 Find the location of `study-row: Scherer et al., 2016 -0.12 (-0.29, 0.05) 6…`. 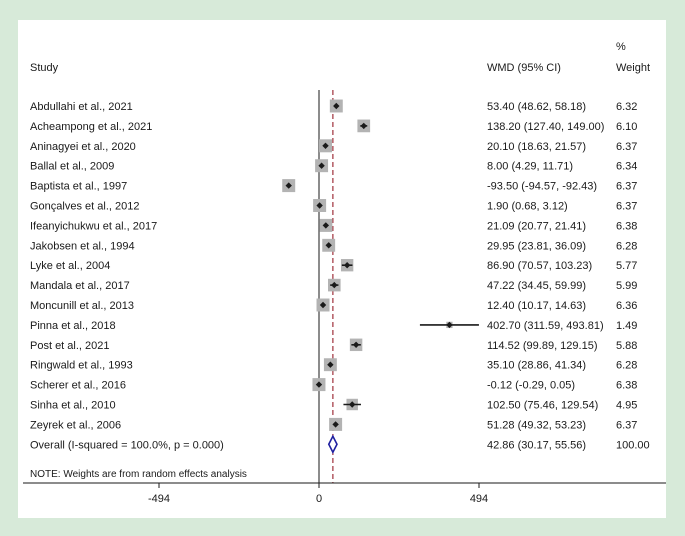

study-row: Scherer et al., 2016 -0.12 (-0.29, 0.05) 6… is located at coordinates (333, 385).